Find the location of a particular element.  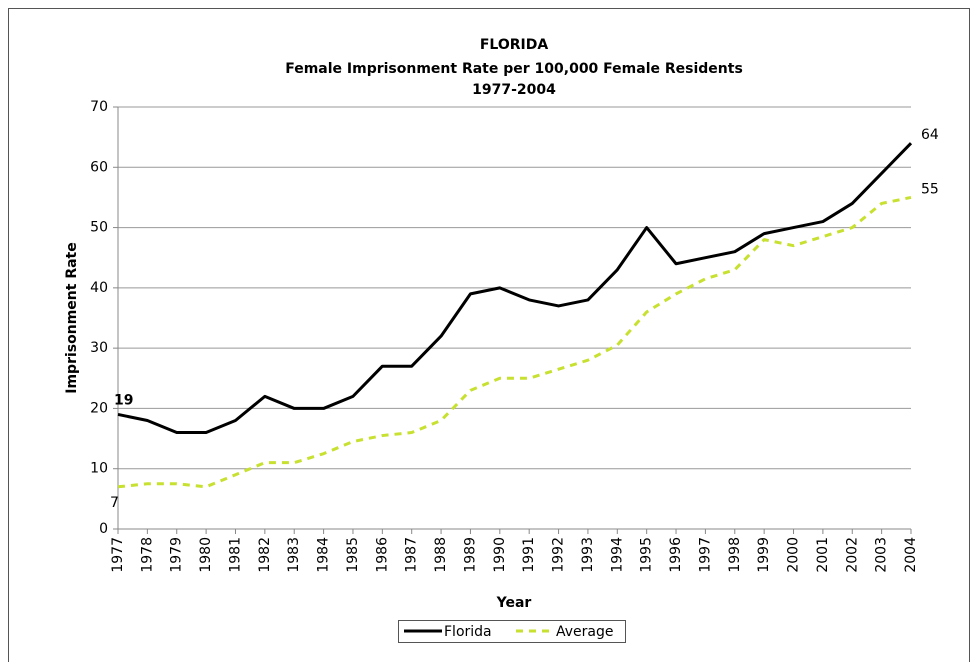

x-tick-label: 1980 is located at coordinates (206, 555).